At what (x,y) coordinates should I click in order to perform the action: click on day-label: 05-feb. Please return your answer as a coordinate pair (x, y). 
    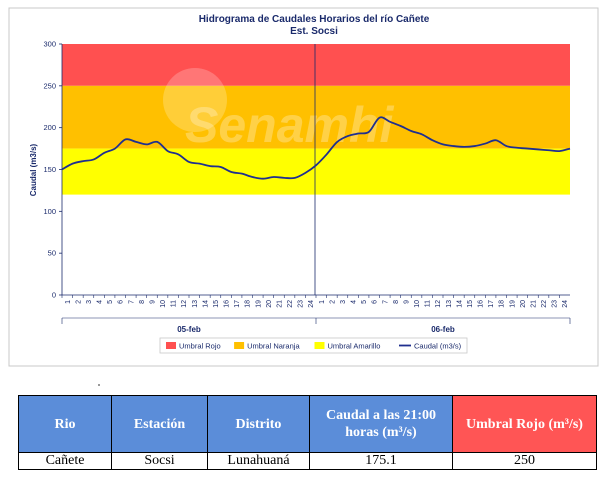
    Looking at the image, I should click on (189, 329).